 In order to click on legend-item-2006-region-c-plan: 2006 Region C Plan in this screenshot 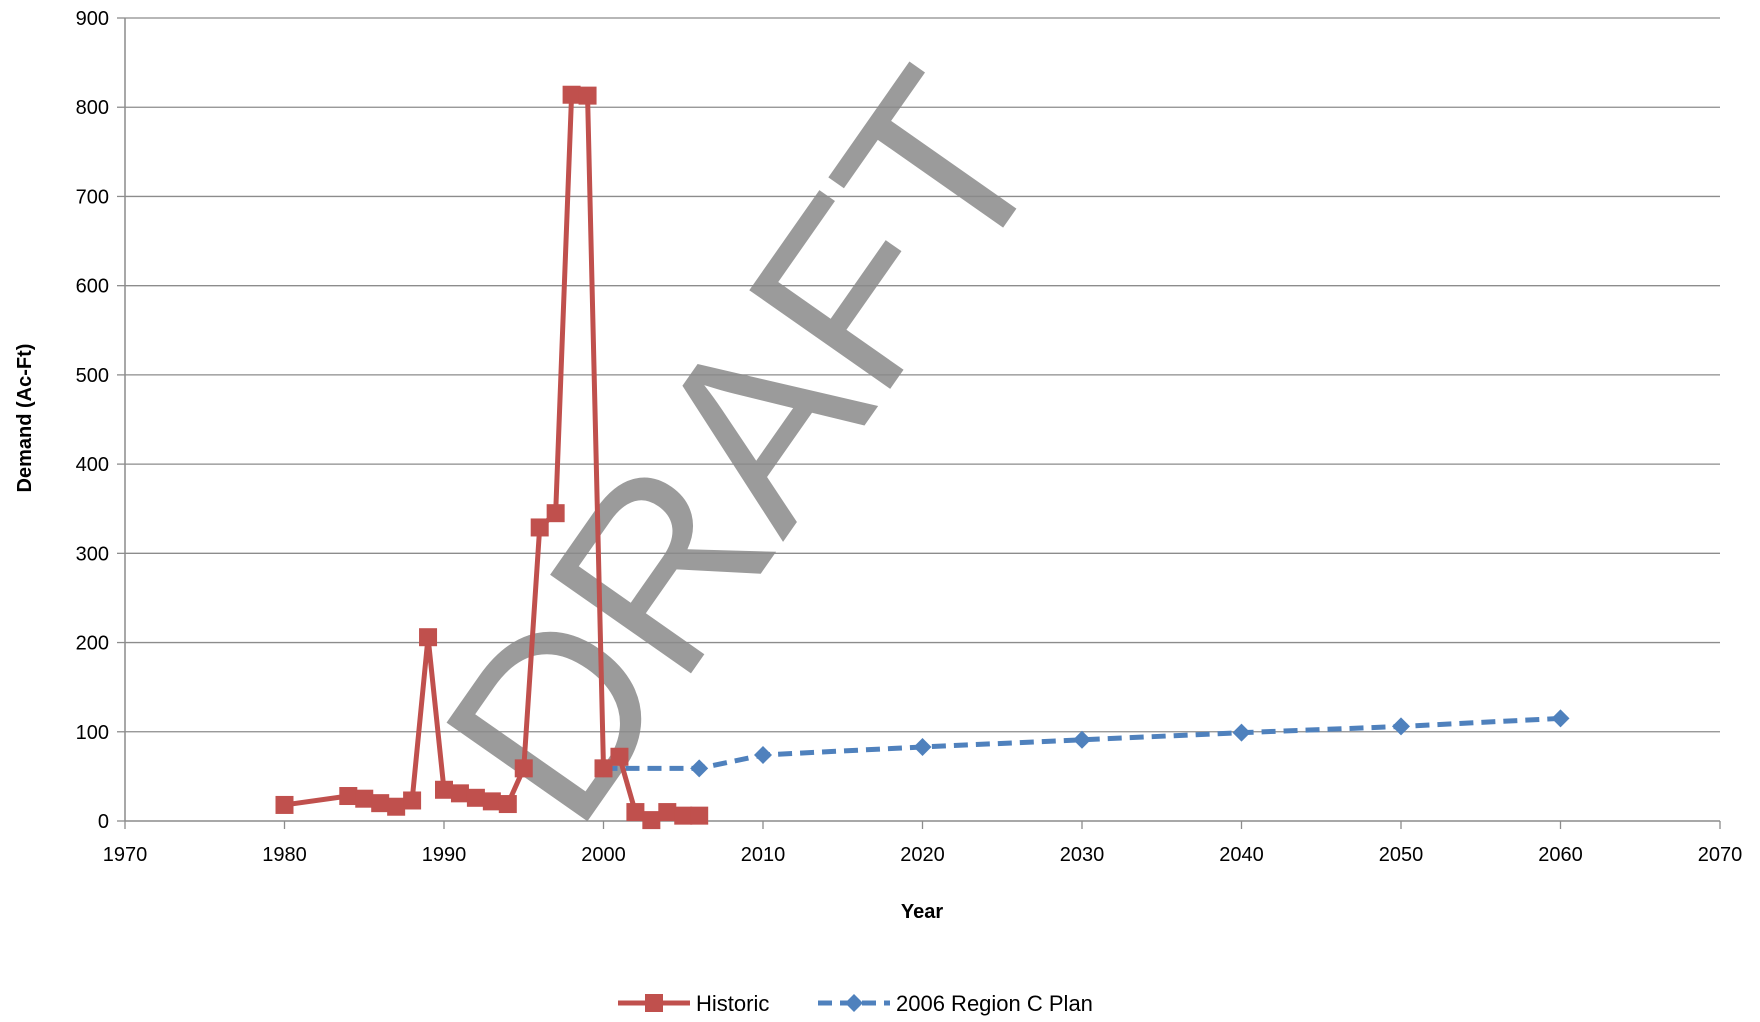, I will do `click(955, 1003)`.